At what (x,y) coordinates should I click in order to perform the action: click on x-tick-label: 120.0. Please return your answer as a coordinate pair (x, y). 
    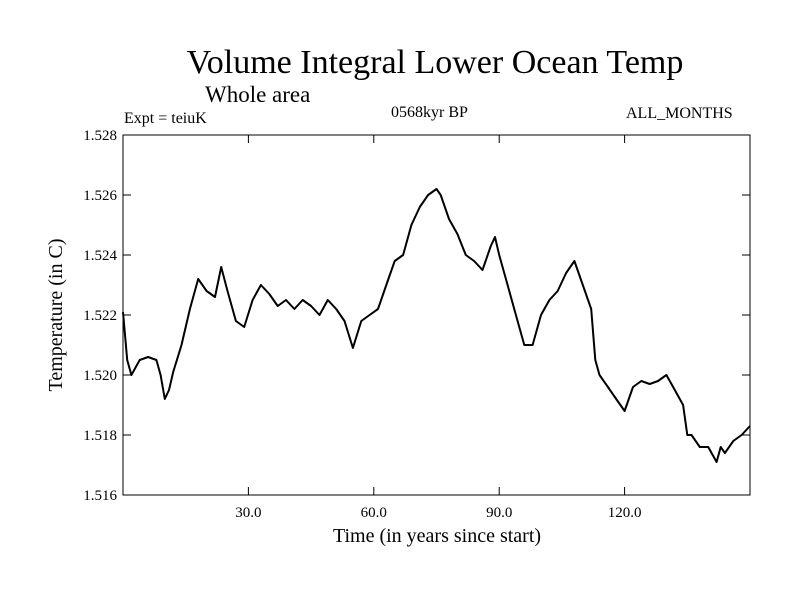
    Looking at the image, I should click on (625, 513).